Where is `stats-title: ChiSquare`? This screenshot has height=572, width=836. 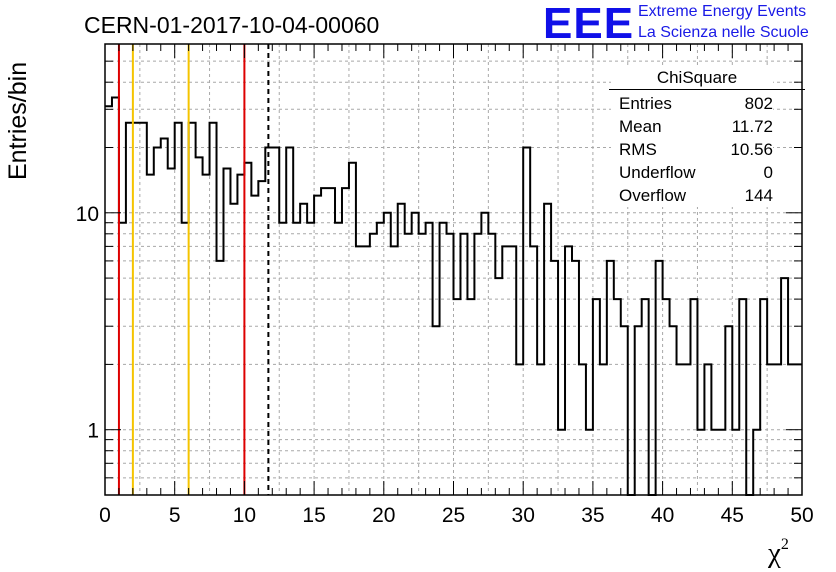
stats-title: ChiSquare is located at coordinates (697, 77).